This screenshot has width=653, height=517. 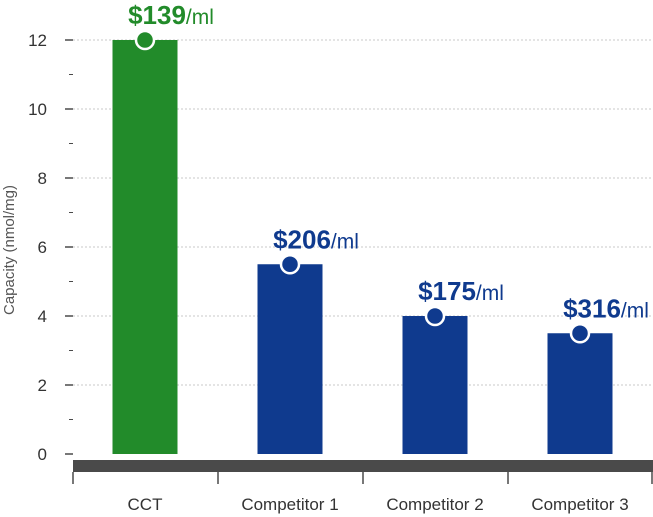 I want to click on price-value: $175, so click(x=447, y=291).